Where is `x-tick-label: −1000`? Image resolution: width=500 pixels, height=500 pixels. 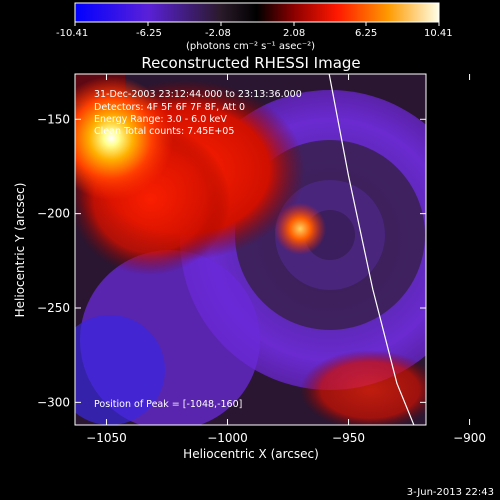
x-tick-label: −1000 is located at coordinates (227, 438).